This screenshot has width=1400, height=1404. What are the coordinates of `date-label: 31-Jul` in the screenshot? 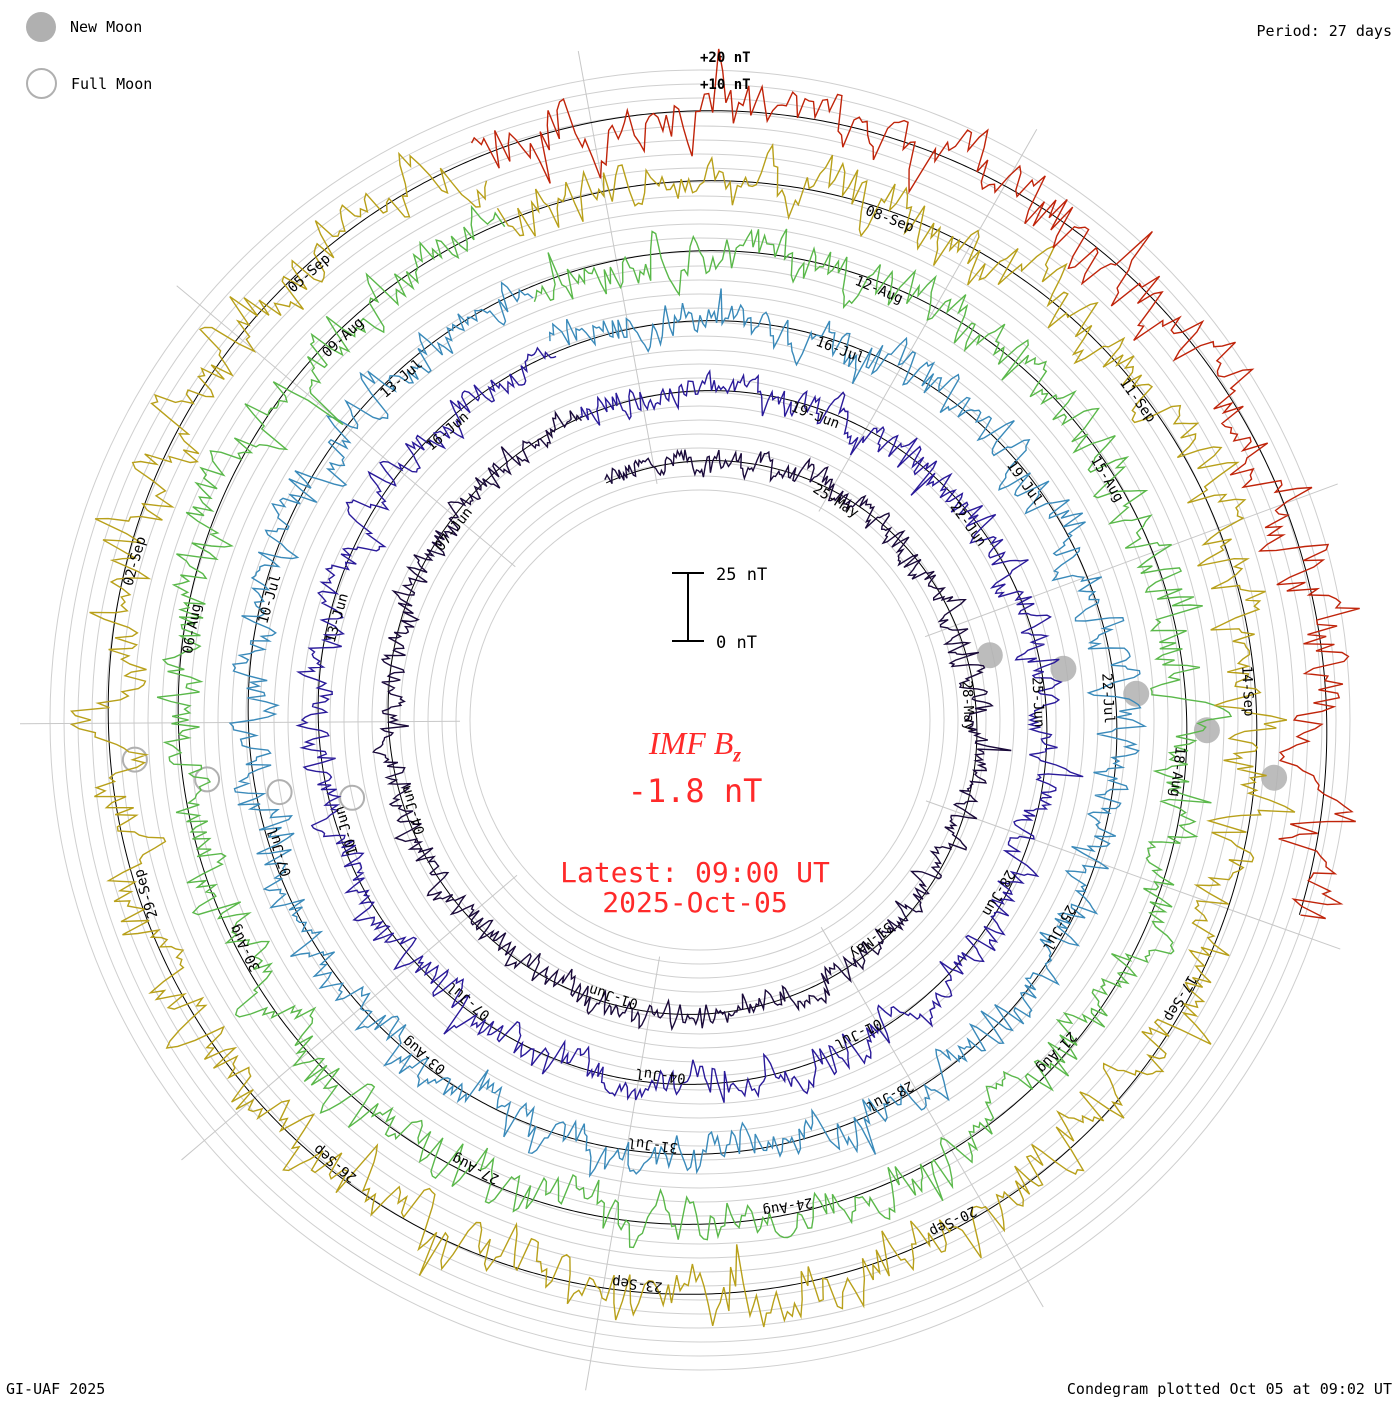 It's located at (653, 1144).